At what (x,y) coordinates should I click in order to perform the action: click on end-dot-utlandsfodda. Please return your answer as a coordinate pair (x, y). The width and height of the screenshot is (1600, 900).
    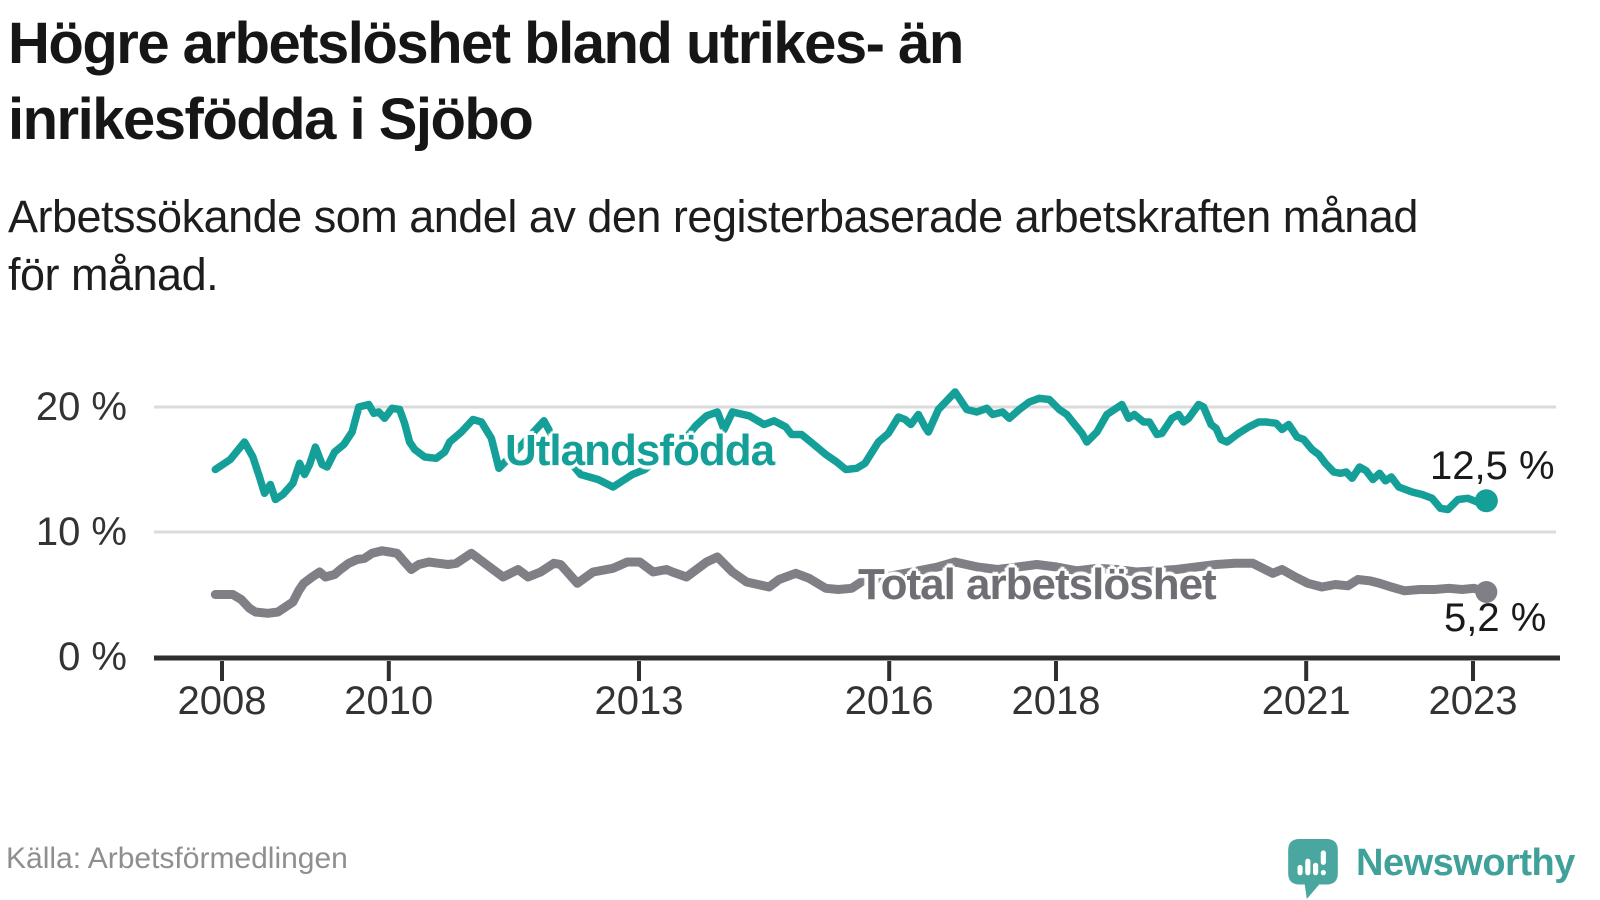
    Looking at the image, I should click on (1486, 501).